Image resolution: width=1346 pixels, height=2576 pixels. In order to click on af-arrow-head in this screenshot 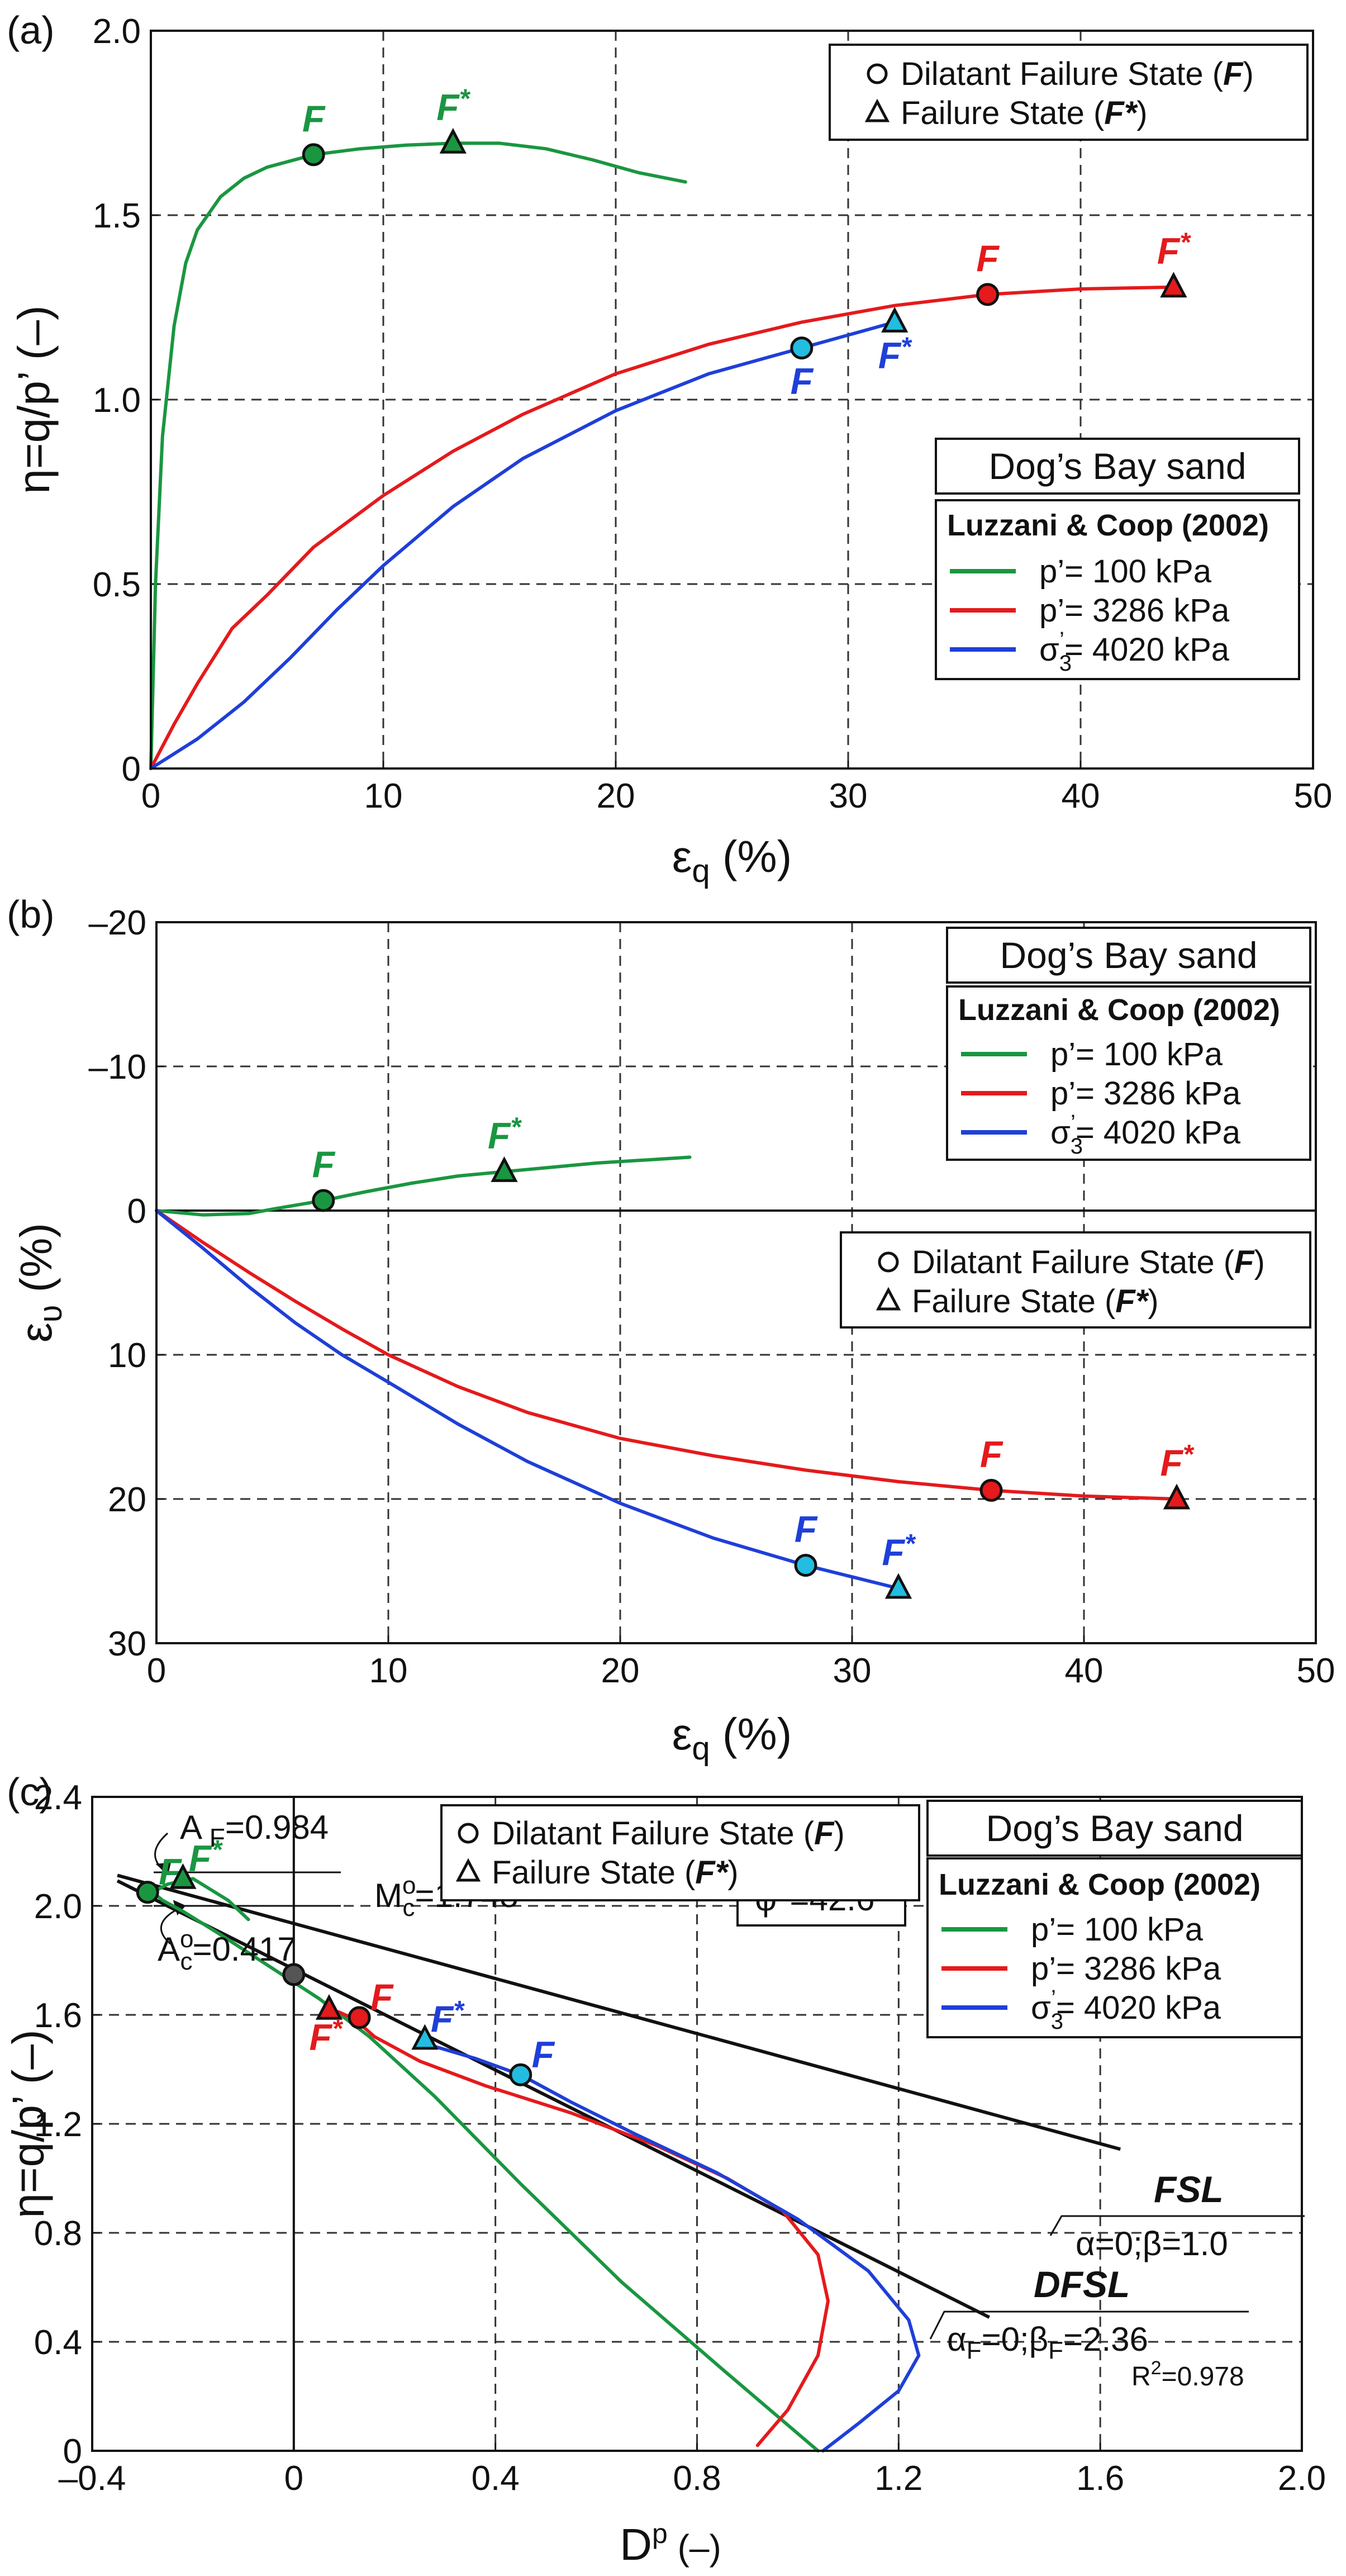, I will do `click(163, 1868)`.